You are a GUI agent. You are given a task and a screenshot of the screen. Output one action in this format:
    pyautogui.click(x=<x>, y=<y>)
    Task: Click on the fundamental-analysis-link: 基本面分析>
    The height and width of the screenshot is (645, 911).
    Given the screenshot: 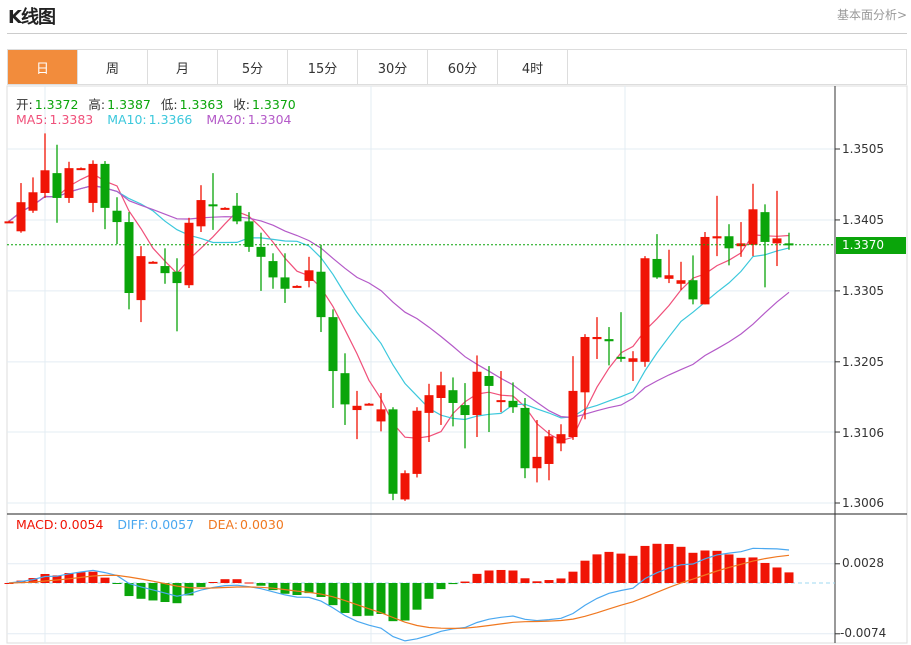 What is the action you would take?
    pyautogui.click(x=871, y=15)
    